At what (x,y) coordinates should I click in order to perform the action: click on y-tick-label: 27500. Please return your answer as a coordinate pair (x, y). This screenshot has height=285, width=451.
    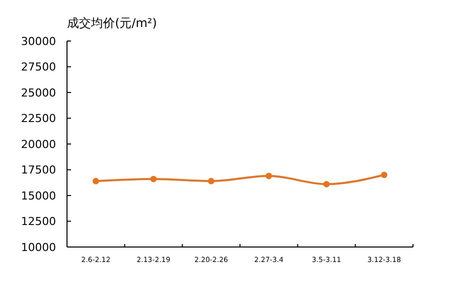
    Looking at the image, I should click on (38, 67).